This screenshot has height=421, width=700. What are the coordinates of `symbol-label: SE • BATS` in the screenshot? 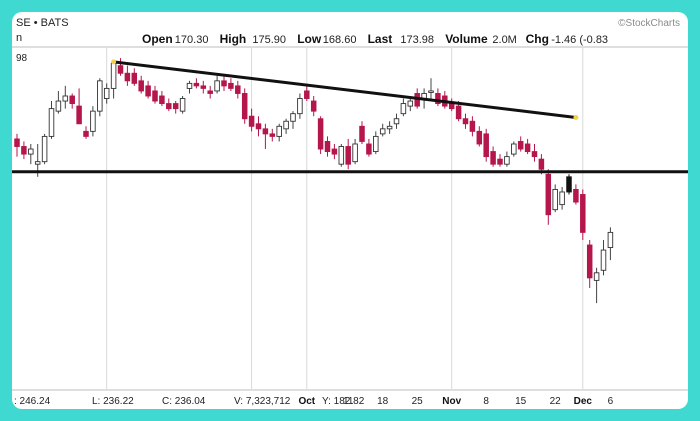 It's located at (42, 23).